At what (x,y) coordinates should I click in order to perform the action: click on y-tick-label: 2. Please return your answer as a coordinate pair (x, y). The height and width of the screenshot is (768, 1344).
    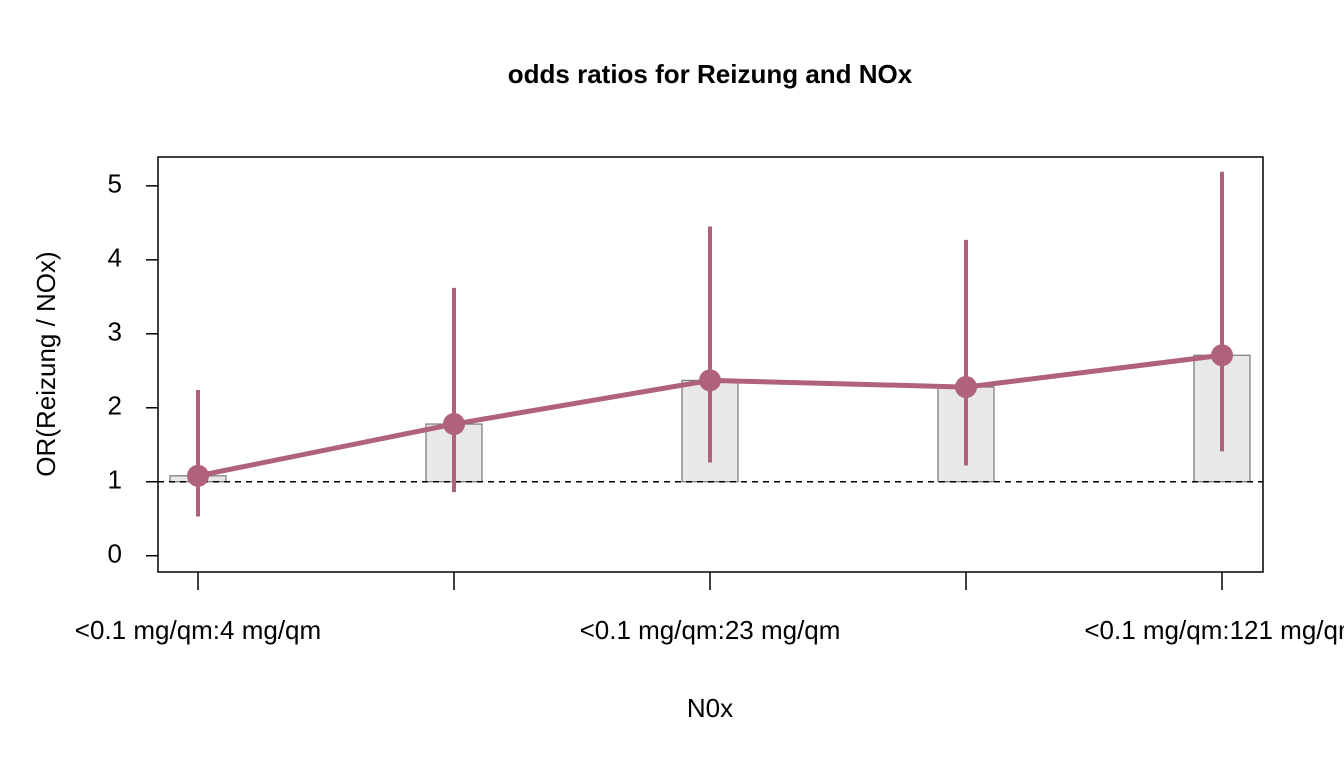
    Looking at the image, I should click on (115, 406).